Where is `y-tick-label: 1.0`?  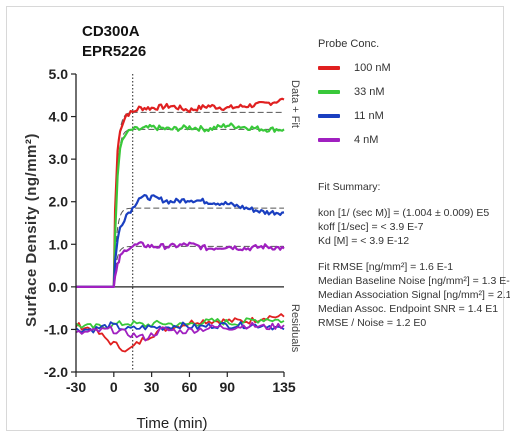 y-tick-label: 1.0 is located at coordinates (59, 244).